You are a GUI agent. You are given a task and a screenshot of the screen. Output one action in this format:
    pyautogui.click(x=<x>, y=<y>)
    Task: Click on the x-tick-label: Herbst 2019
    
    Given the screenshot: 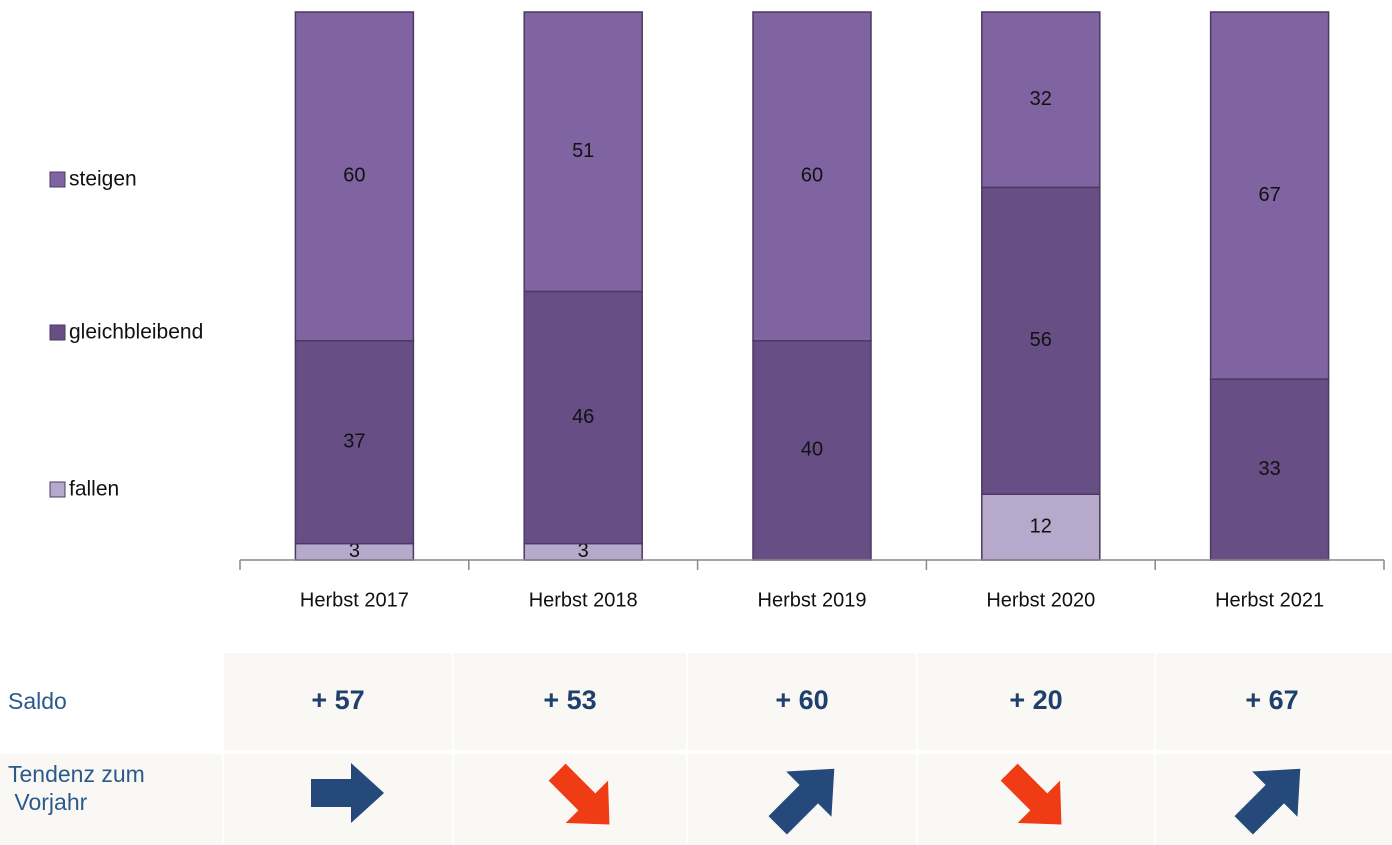 What is the action you would take?
    pyautogui.click(x=812, y=600)
    